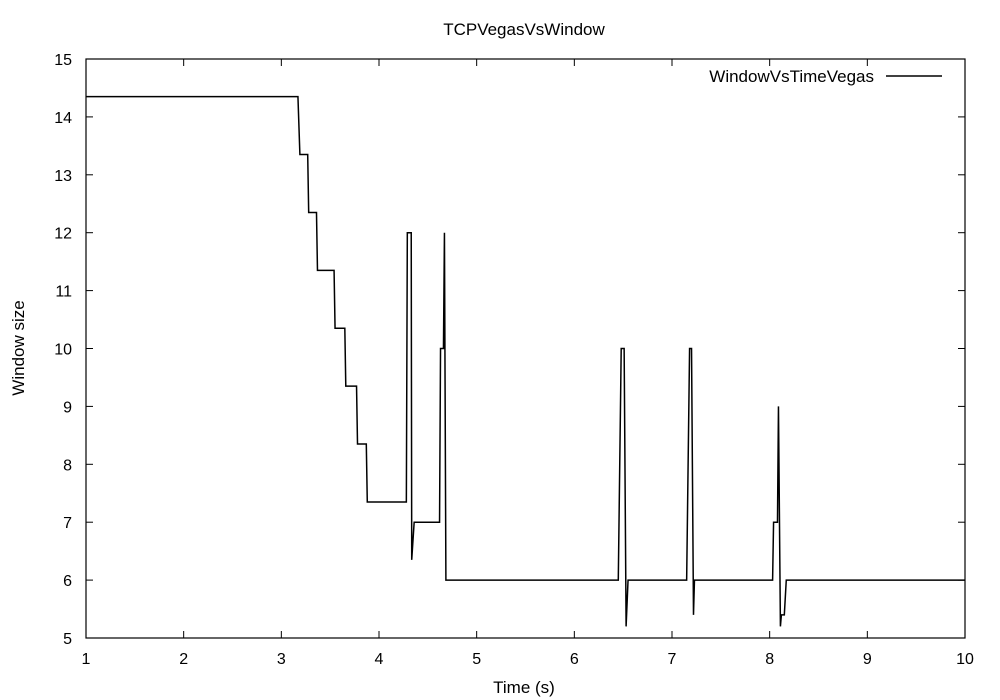 This screenshot has width=1000, height=700. Describe the element at coordinates (183, 659) in the screenshot. I see `x-tick-label: 2` at that location.